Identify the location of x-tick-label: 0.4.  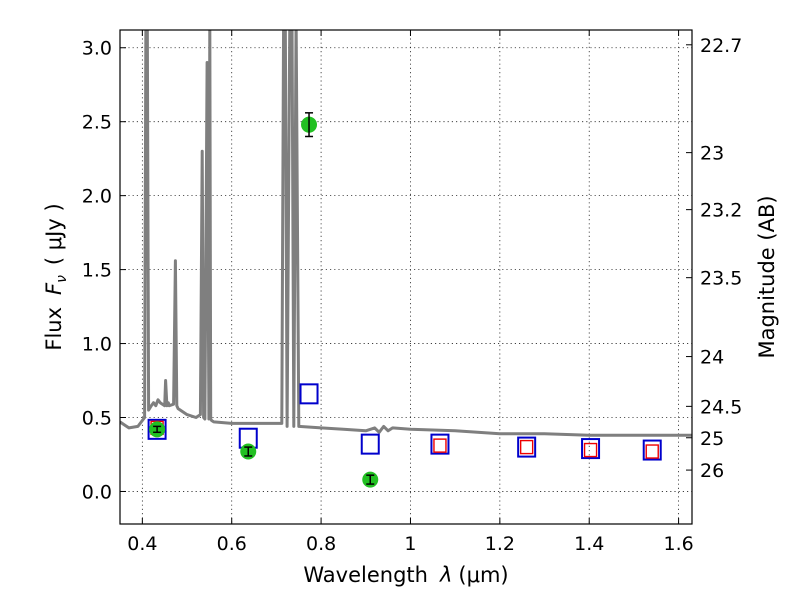
(142, 544).